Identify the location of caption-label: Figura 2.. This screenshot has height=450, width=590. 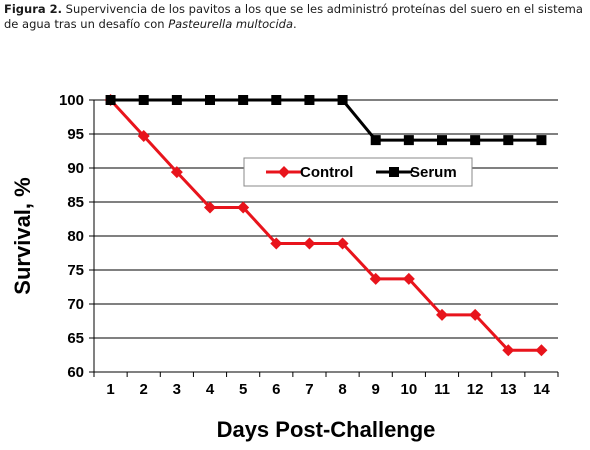
(33, 9).